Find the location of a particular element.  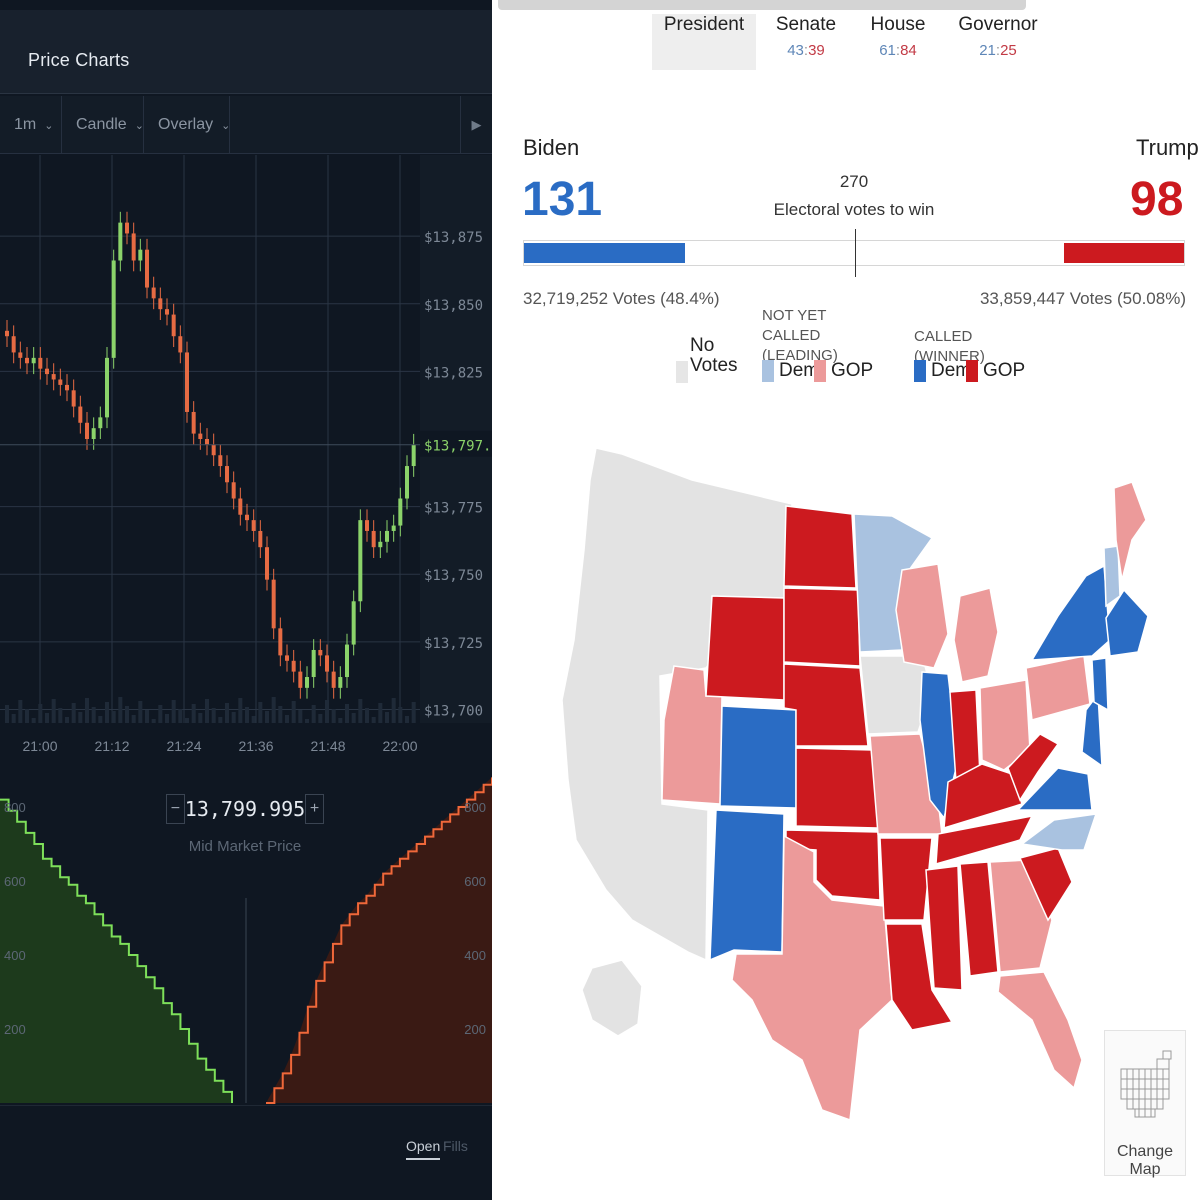

scrollbar is located at coordinates (762, 5).